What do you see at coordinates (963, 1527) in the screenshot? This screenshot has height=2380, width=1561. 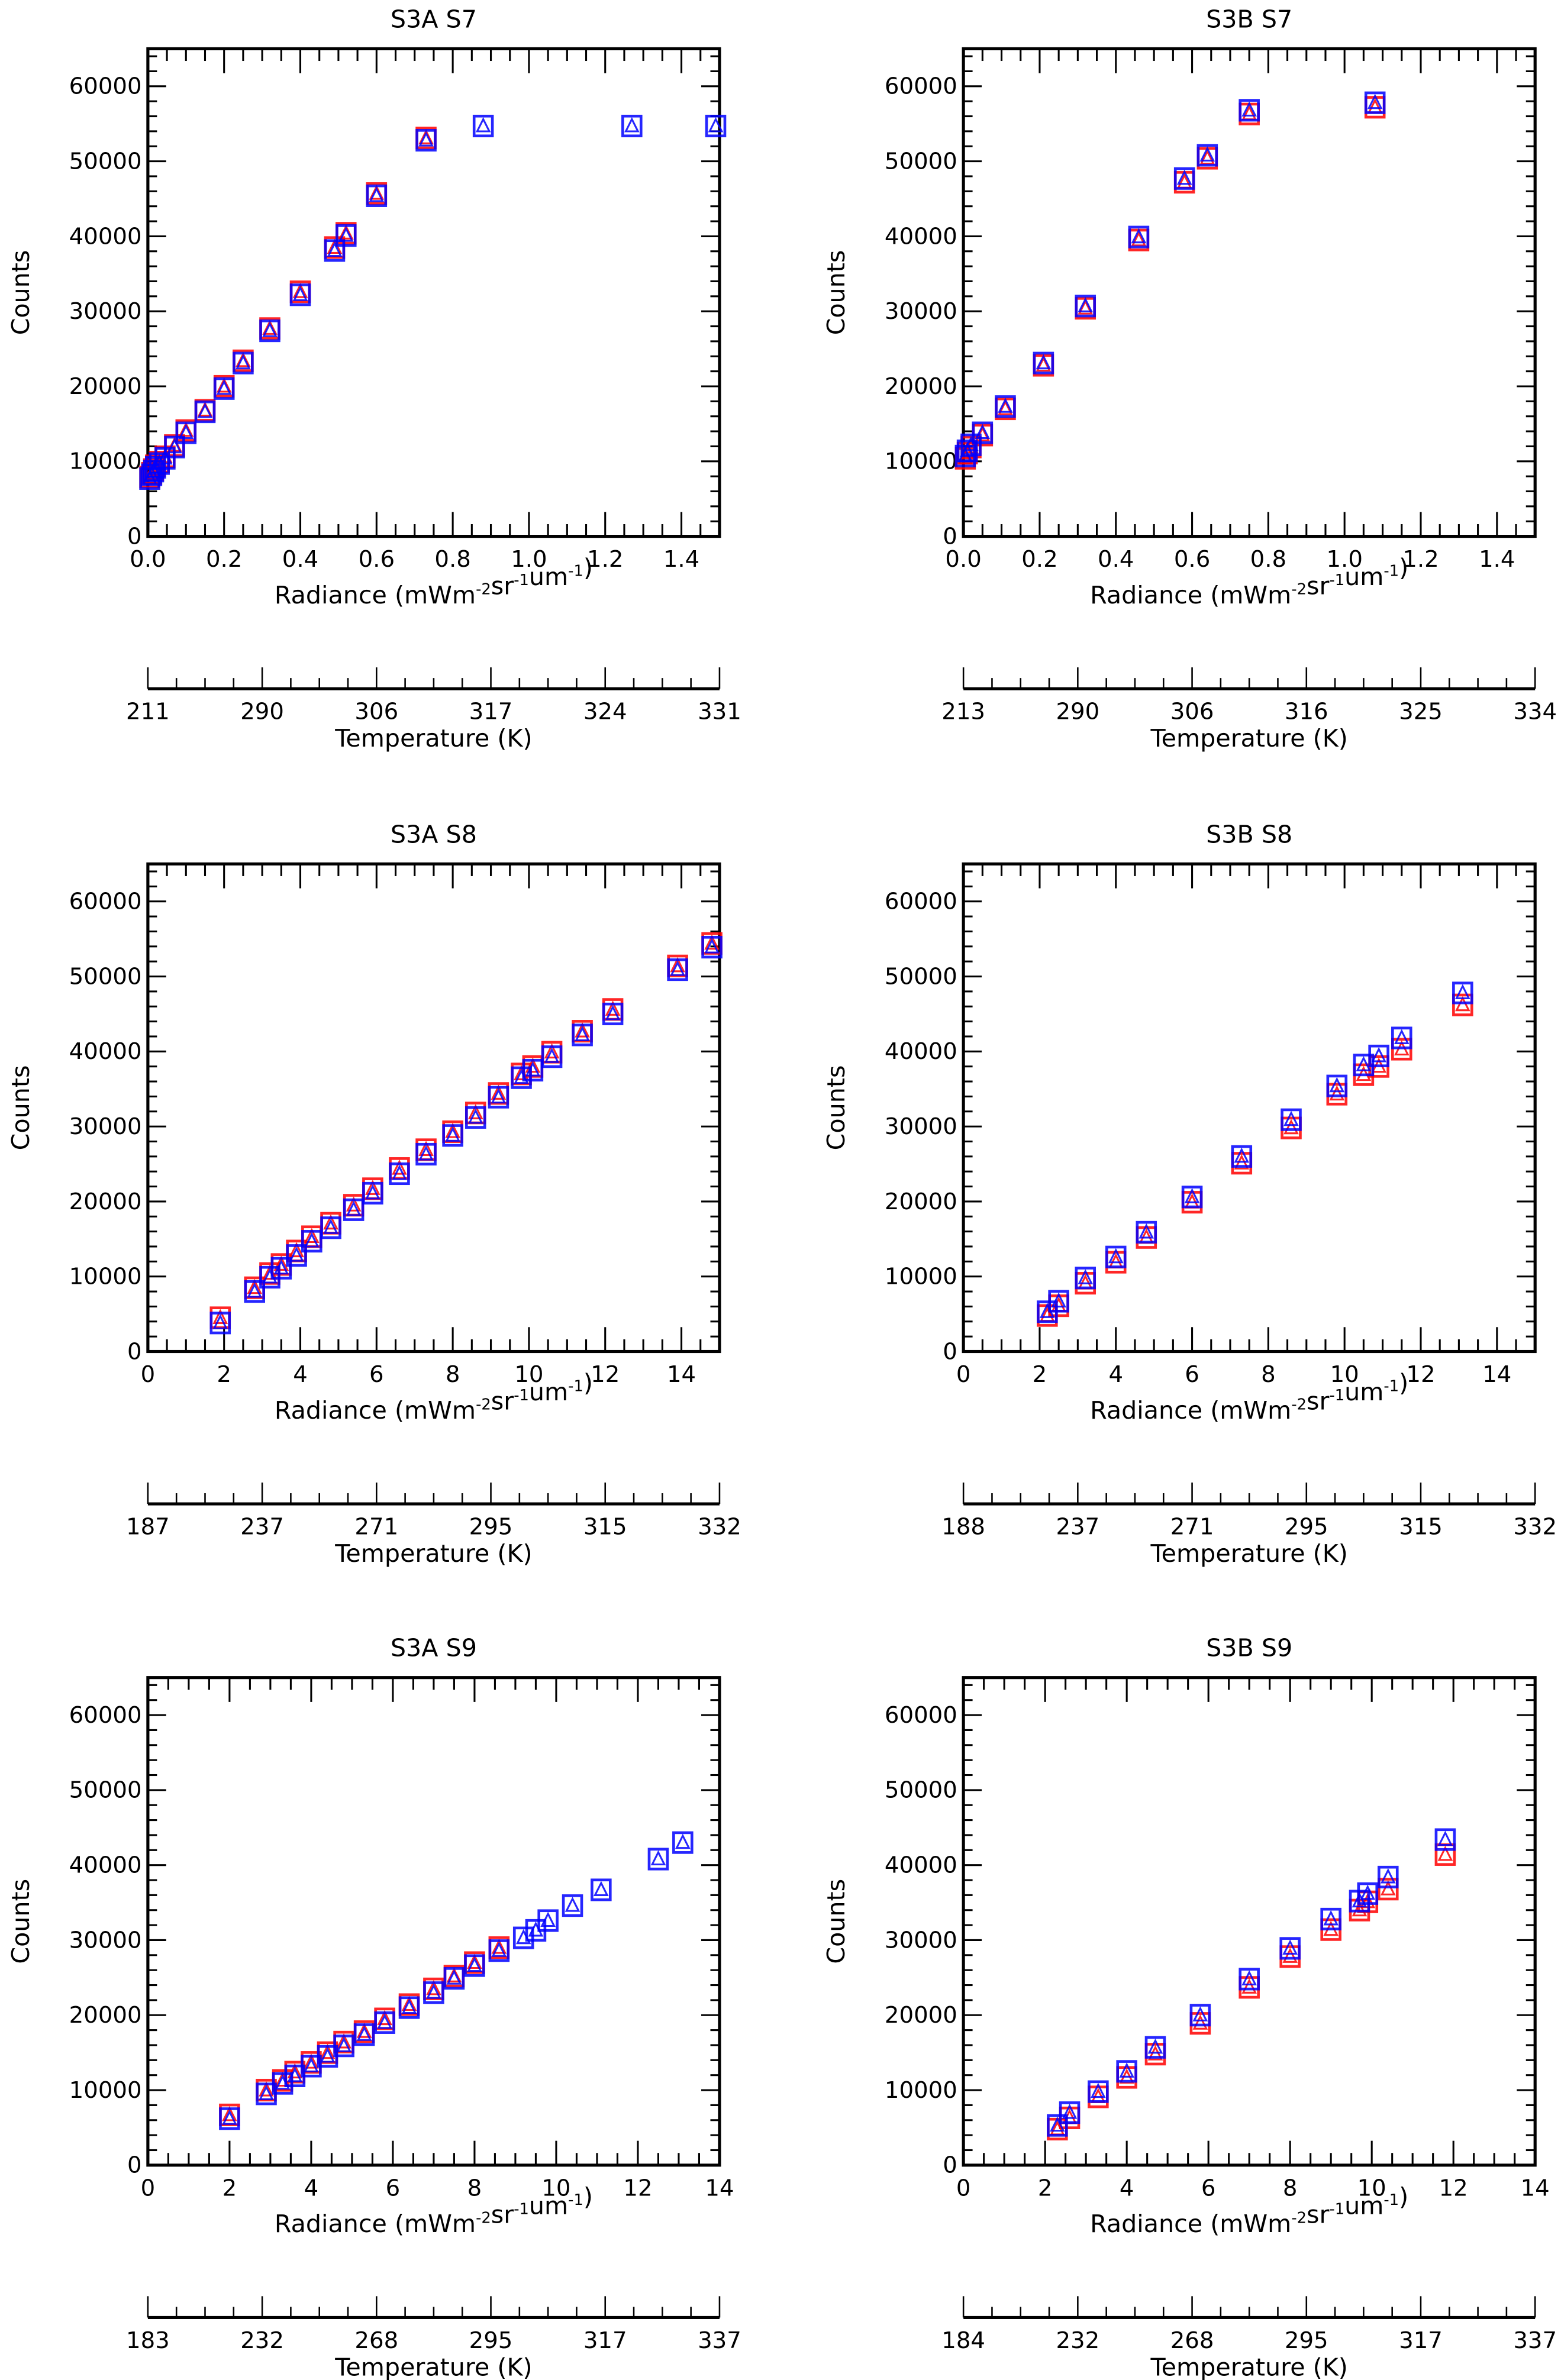 I see `temperature-tick-label: 188` at bounding box center [963, 1527].